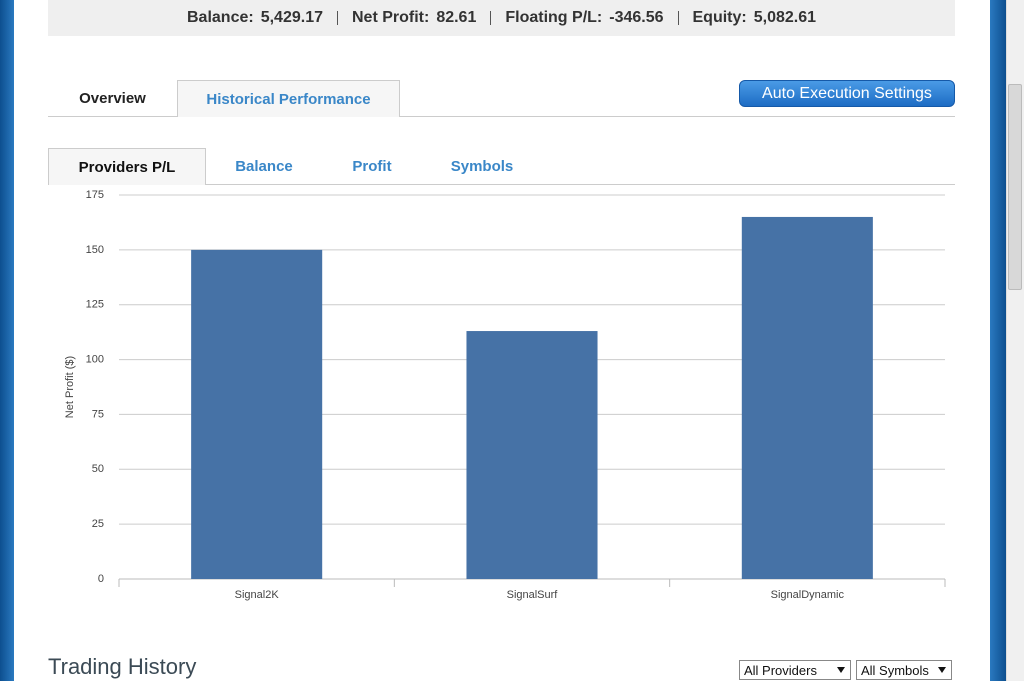  I want to click on y-tick-label: 50, so click(98, 469).